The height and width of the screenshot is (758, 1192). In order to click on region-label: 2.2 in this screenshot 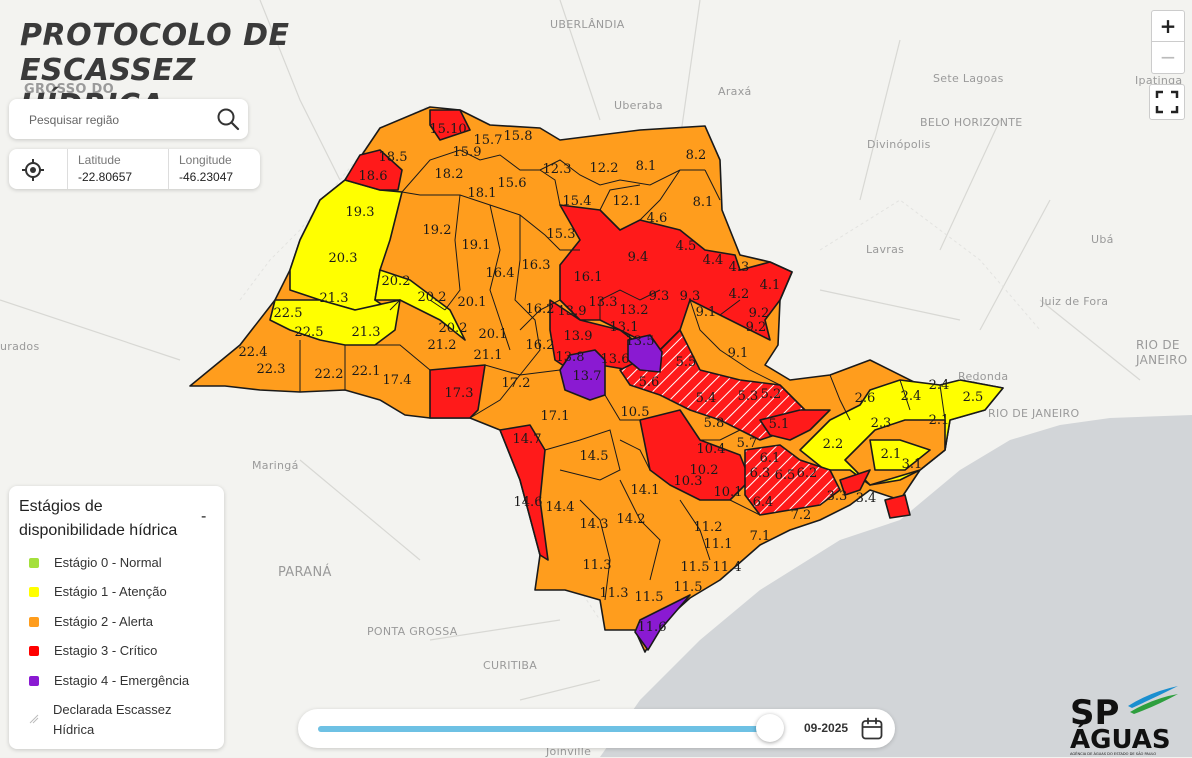, I will do `click(833, 444)`.